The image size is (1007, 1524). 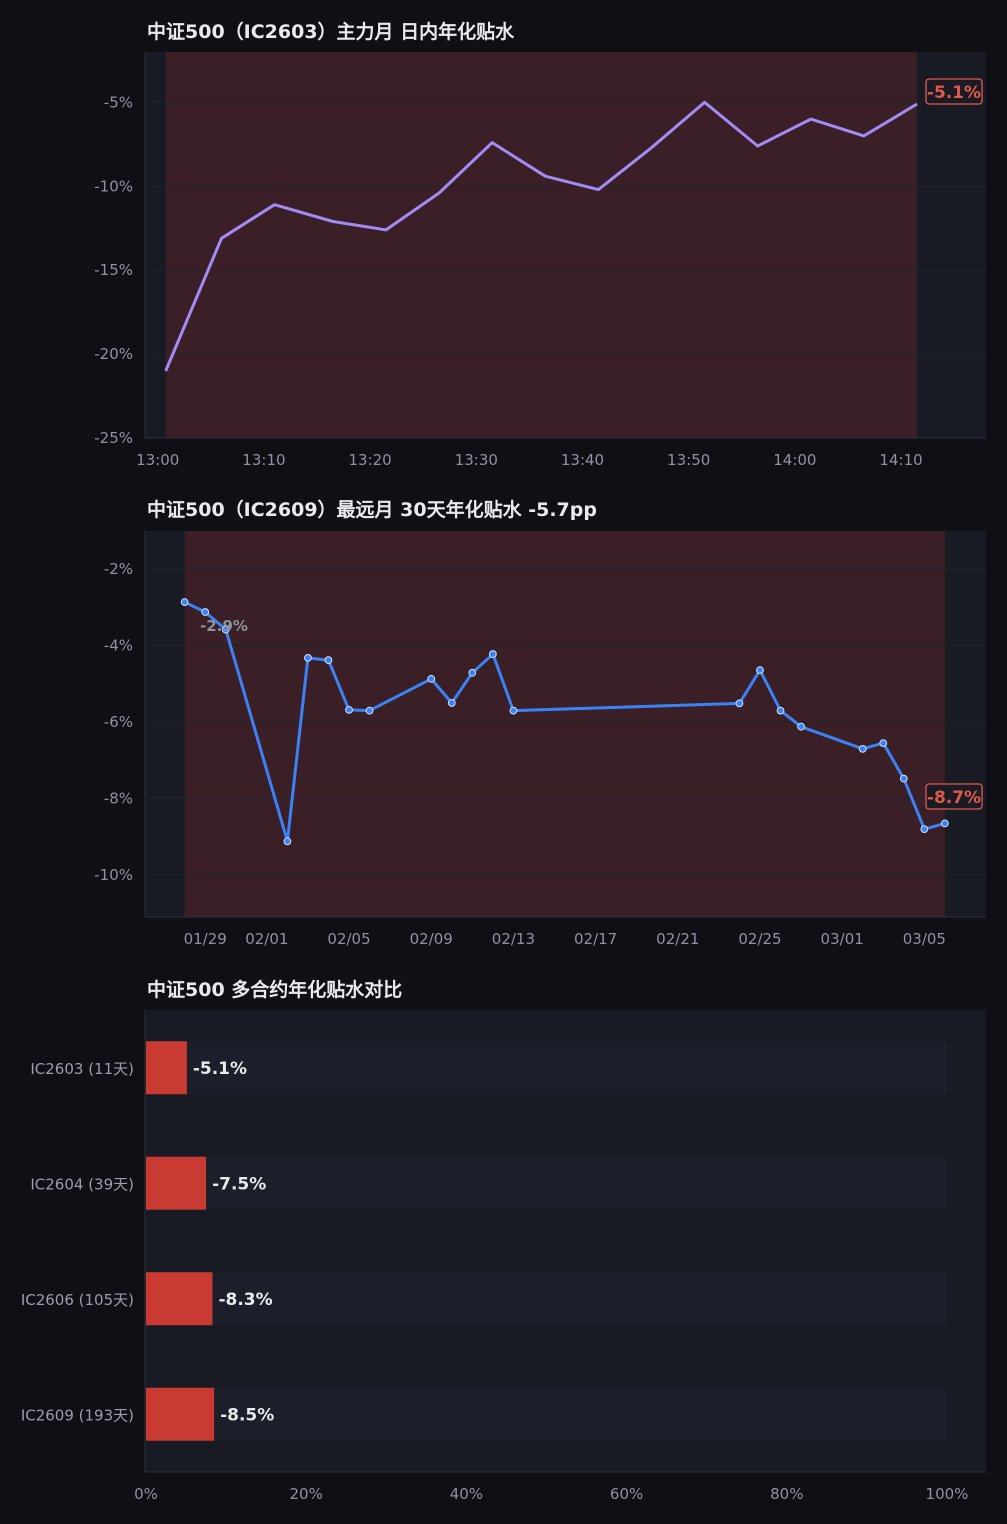 What do you see at coordinates (118, 102) in the screenshot?
I see `chart1-y-tick-label: -5%` at bounding box center [118, 102].